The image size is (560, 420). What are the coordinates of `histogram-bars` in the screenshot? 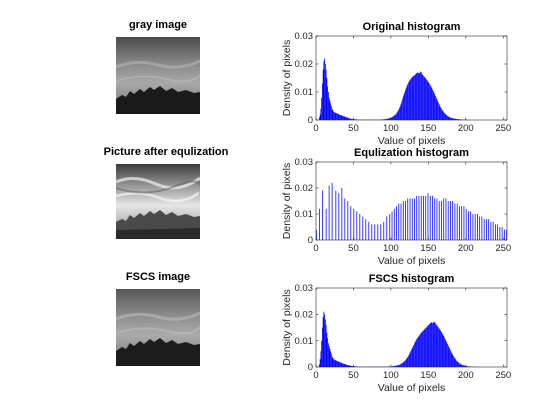 It's located at (411, 211).